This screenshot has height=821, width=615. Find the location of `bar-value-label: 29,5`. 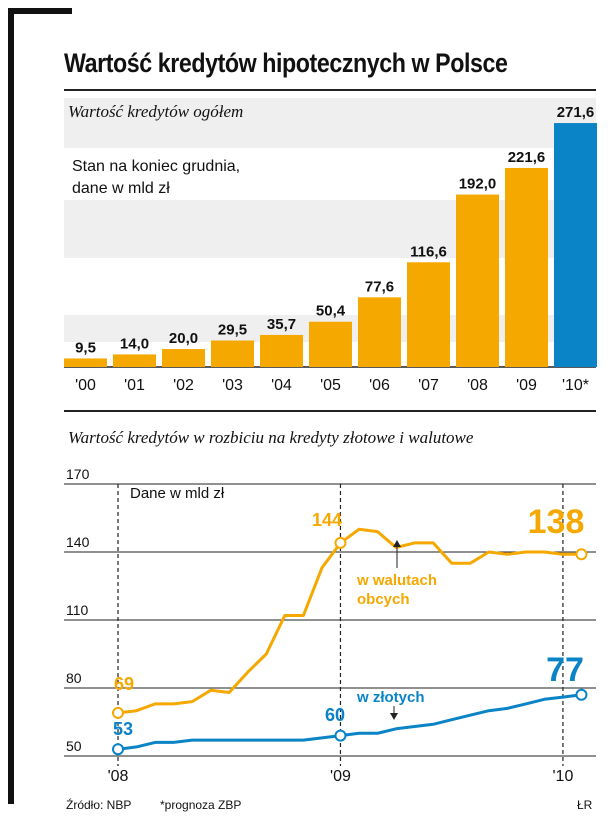

bar-value-label: 29,5 is located at coordinates (232, 330).